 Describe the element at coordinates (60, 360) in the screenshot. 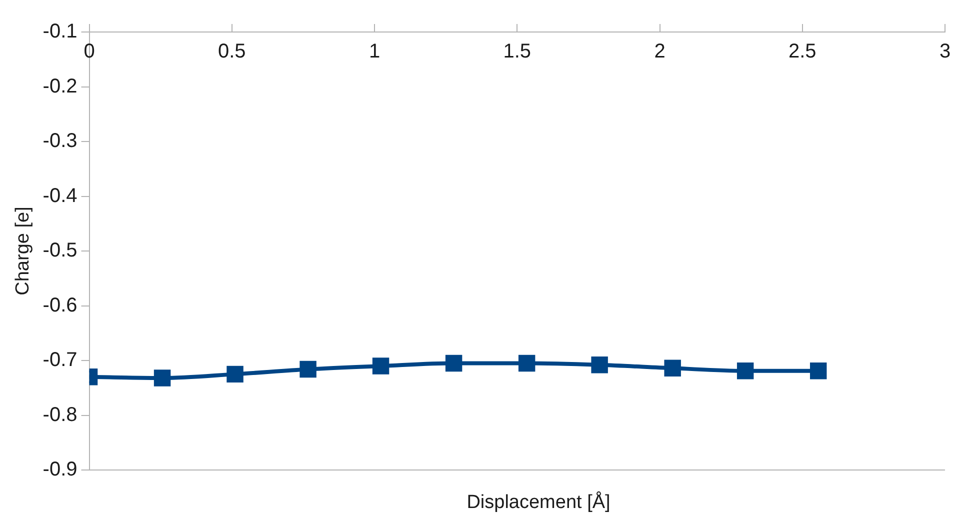

I see `y-tick-label: -0.7` at that location.